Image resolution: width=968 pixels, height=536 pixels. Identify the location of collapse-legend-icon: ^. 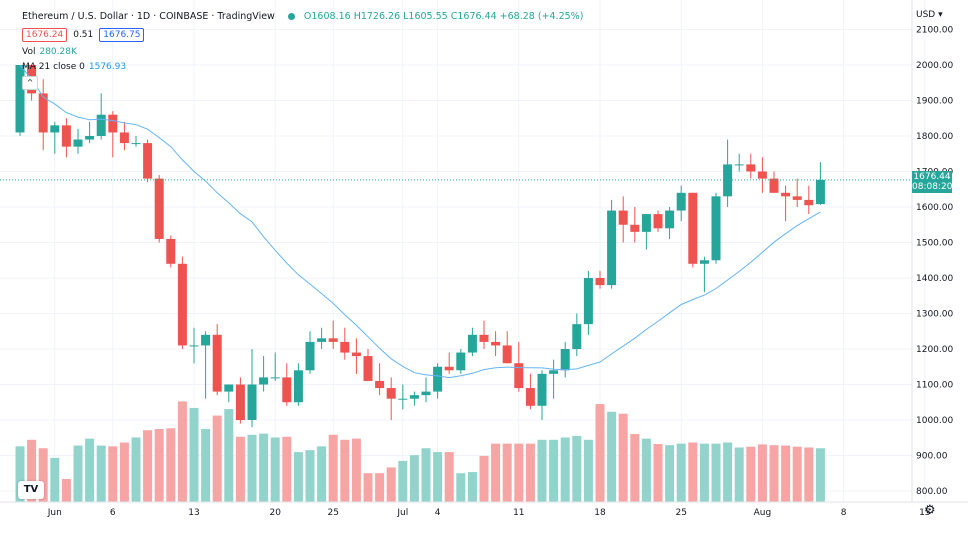
(30, 83).